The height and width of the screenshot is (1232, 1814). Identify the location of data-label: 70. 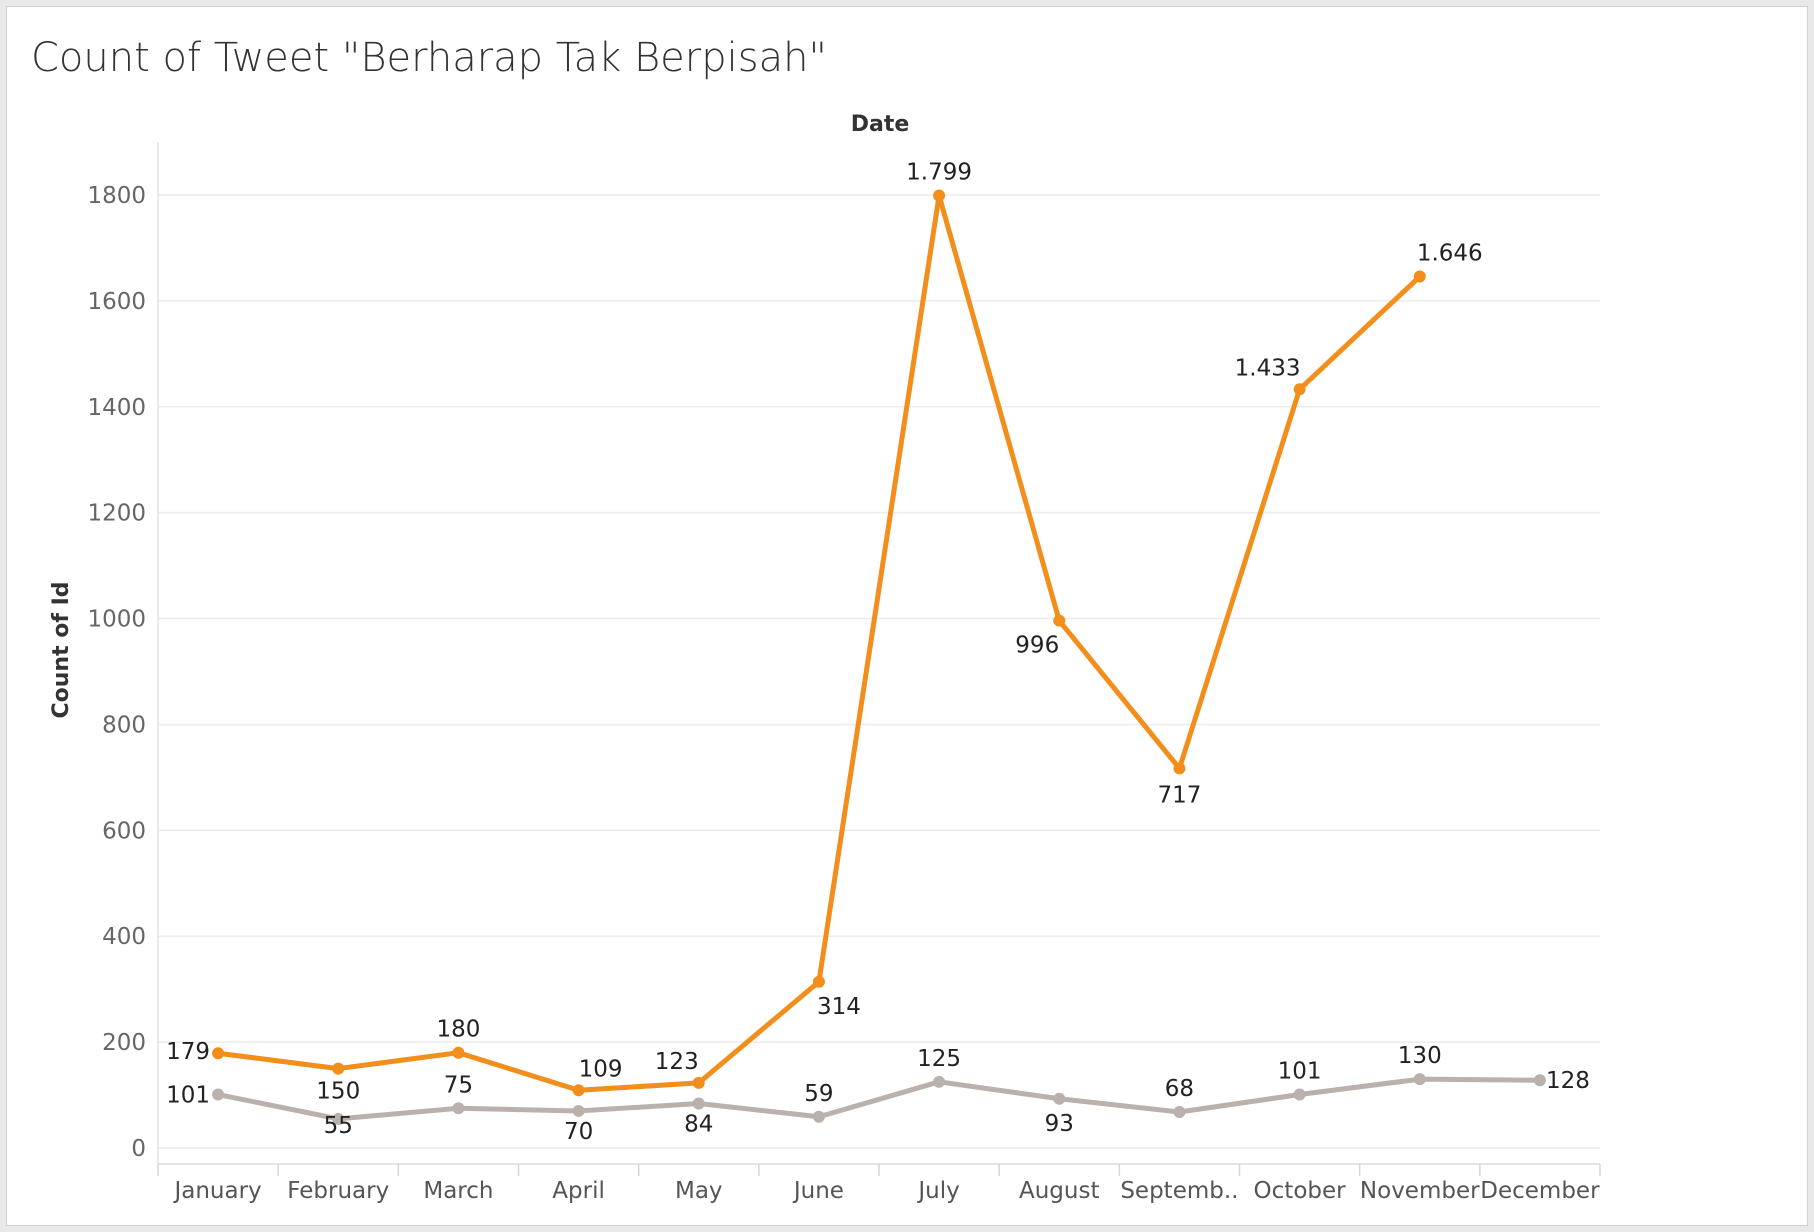
(578, 1132).